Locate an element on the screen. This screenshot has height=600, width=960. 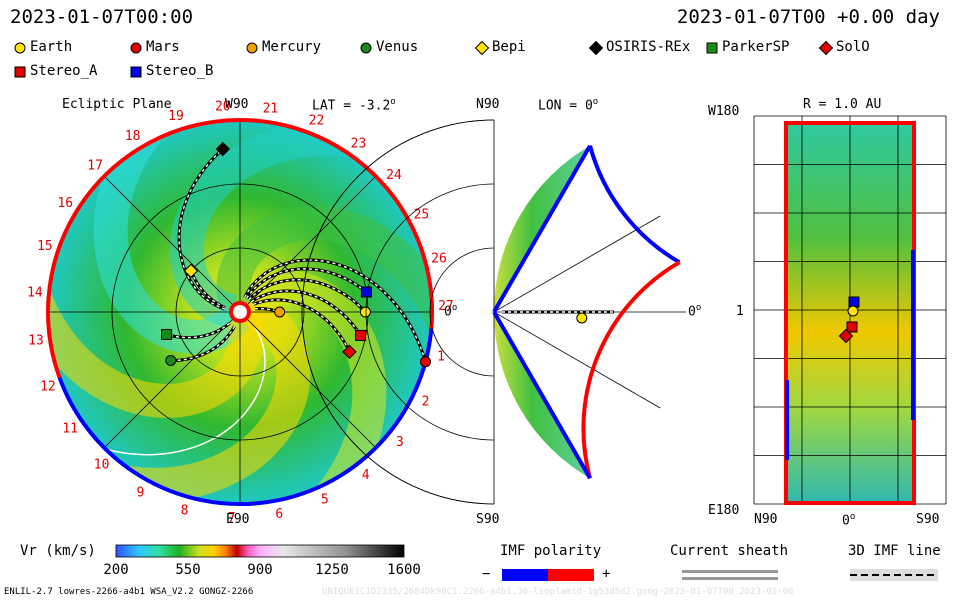
ecliptic-marker-solo is located at coordinates (349, 352).